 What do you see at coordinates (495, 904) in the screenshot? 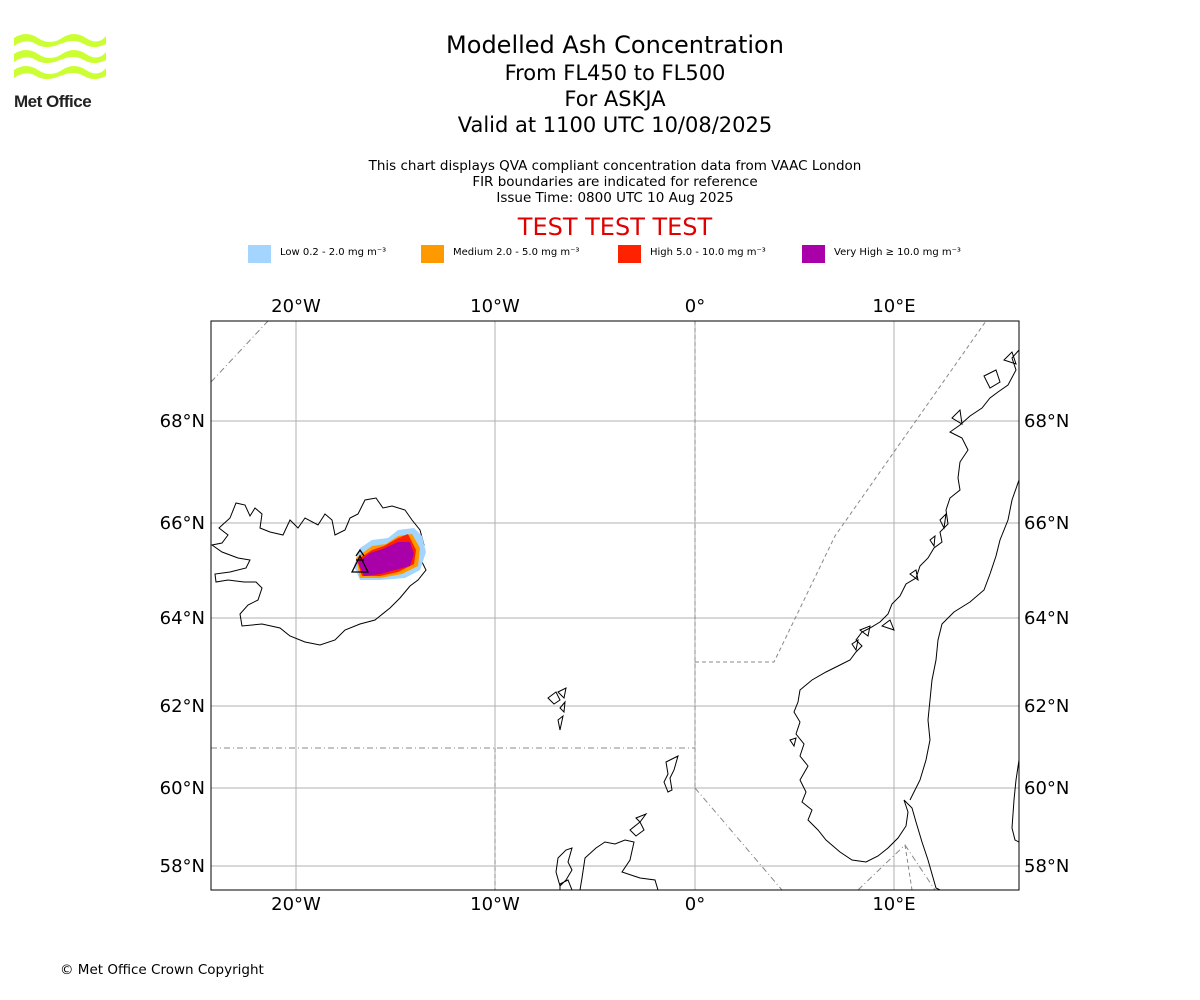
I see `lon-label-bottom: 10°W` at bounding box center [495, 904].